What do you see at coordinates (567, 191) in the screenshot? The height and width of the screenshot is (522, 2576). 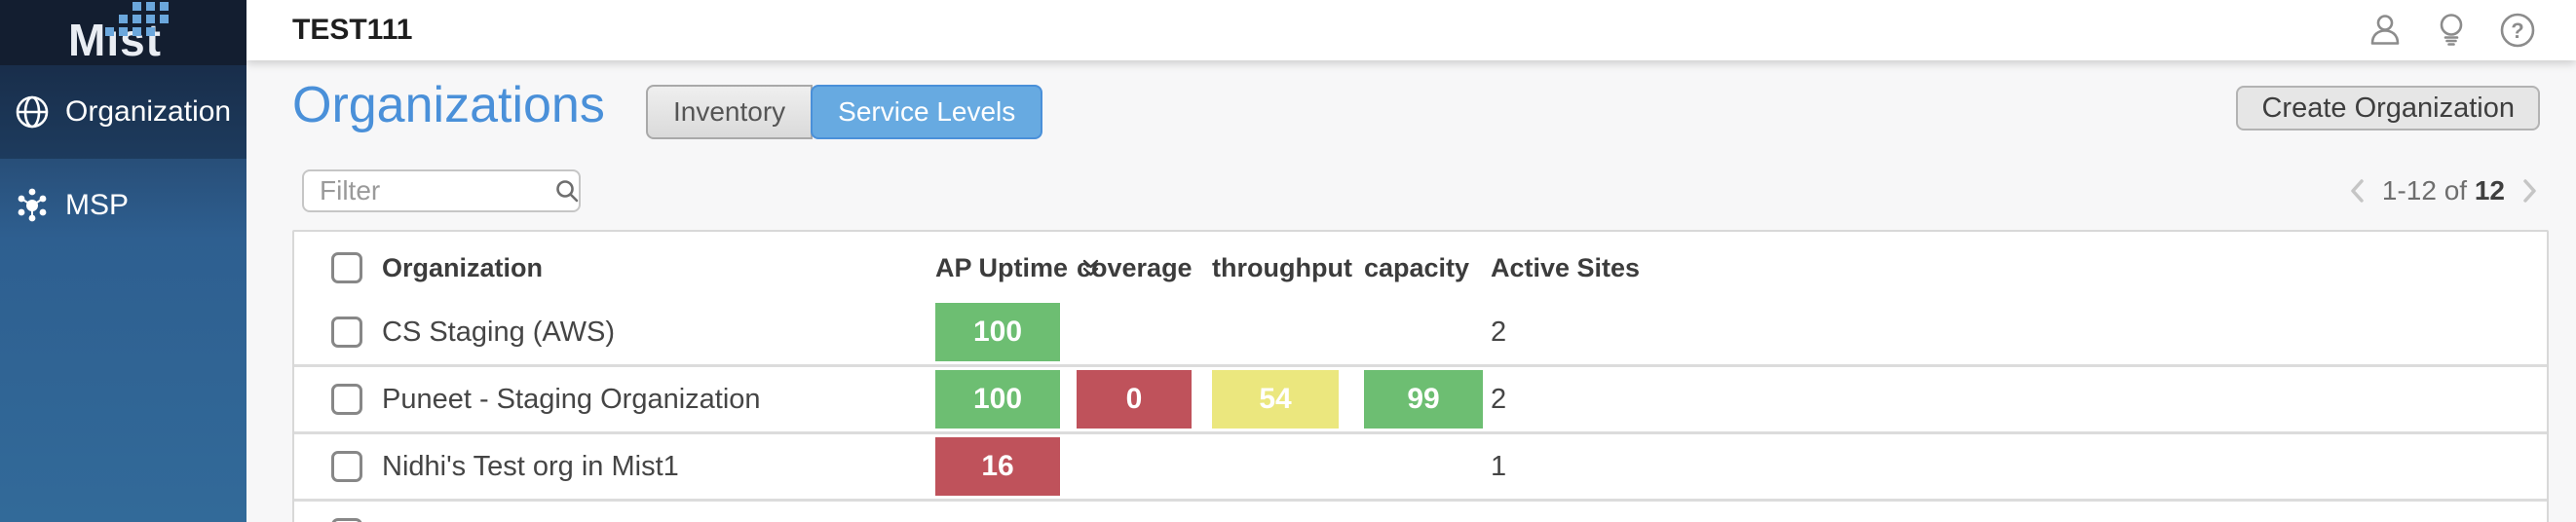 I see `search-icon` at bounding box center [567, 191].